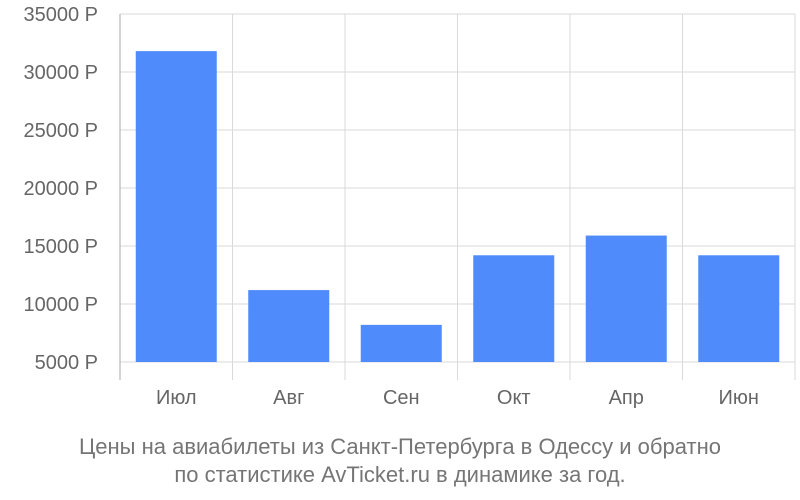  I want to click on x-axis-tick-labels: Июл Авг Сен Окт Апр Июн, so click(457, 398).